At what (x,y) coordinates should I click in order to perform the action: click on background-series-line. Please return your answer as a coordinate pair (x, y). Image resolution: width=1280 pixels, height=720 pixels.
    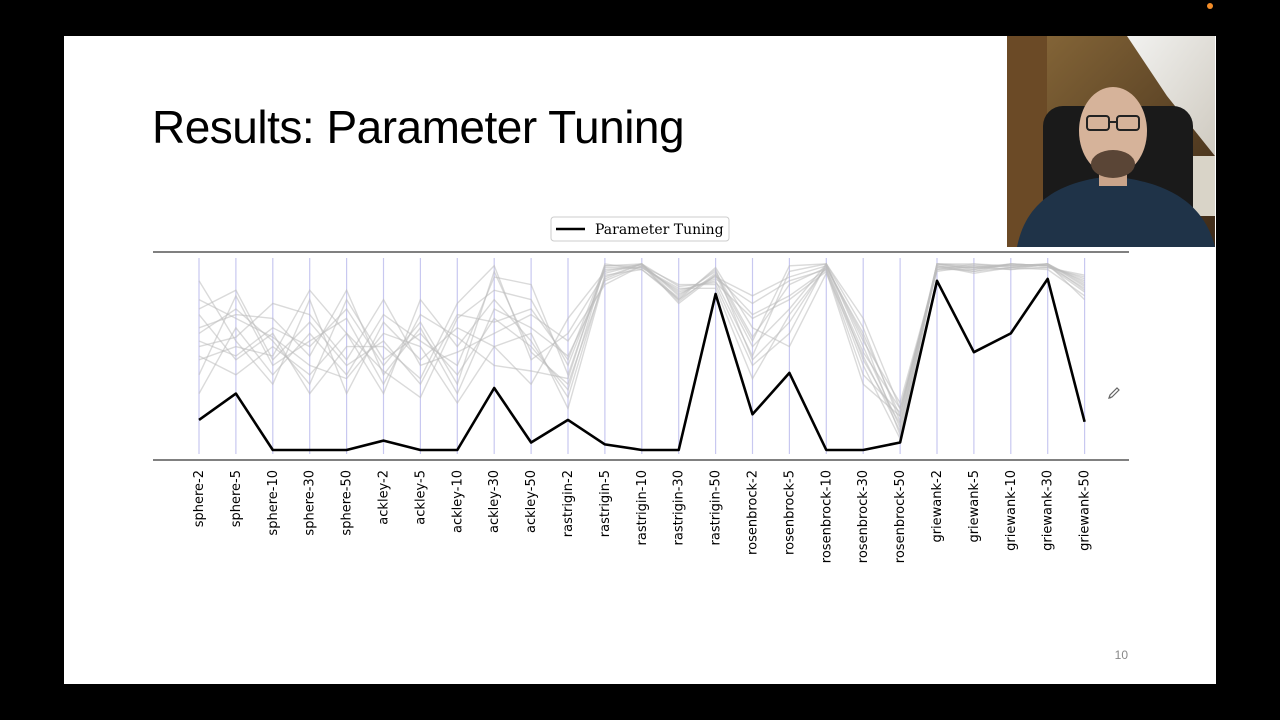
    Looking at the image, I should click on (641, 337).